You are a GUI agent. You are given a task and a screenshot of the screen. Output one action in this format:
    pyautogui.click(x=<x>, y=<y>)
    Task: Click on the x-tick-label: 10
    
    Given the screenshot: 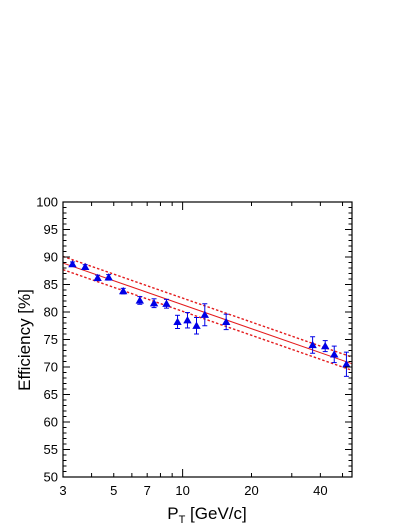 What is the action you would take?
    pyautogui.click(x=182, y=490)
    